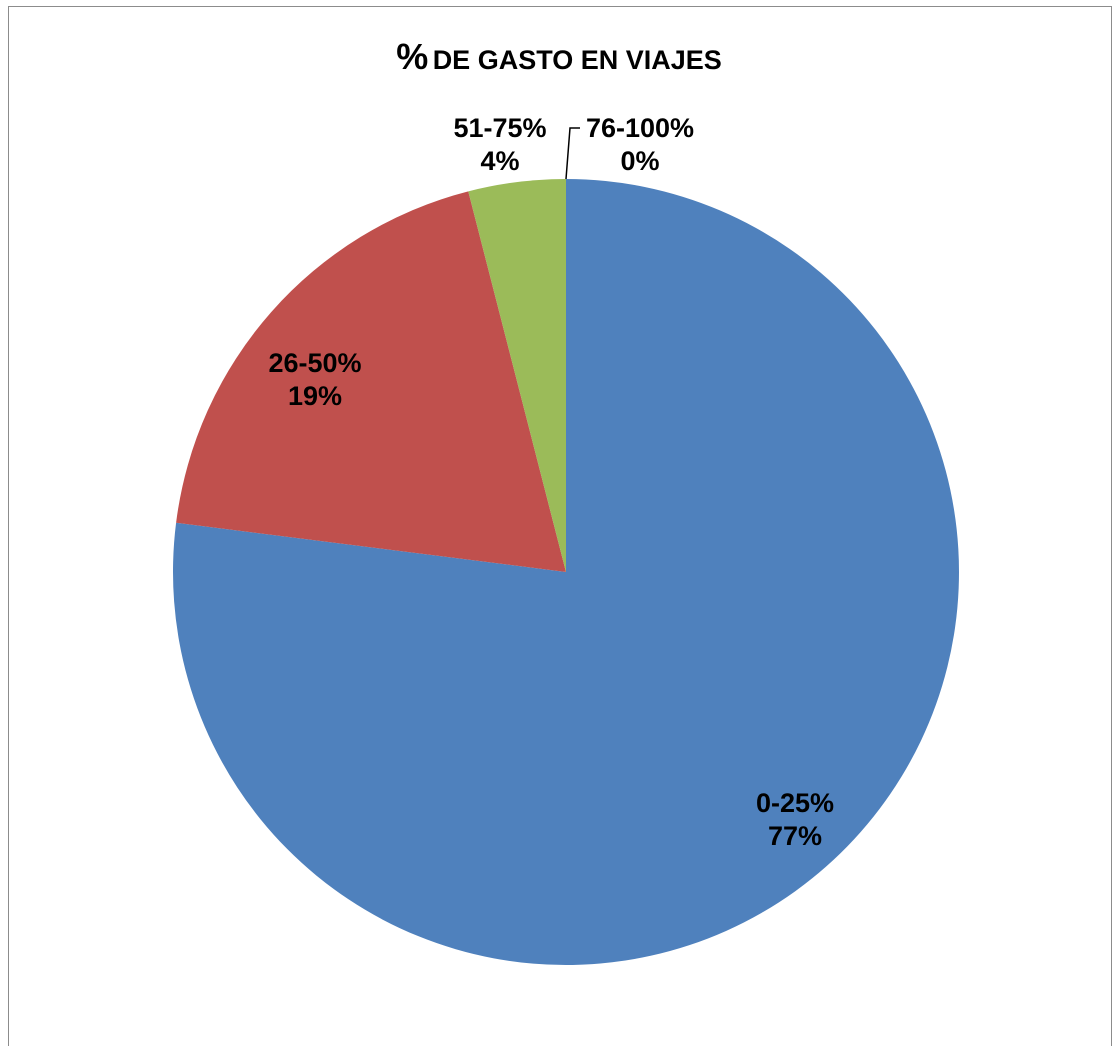  What do you see at coordinates (577, 60) in the screenshot?
I see `chart-title-text: DE GASTO EN VIAJES` at bounding box center [577, 60].